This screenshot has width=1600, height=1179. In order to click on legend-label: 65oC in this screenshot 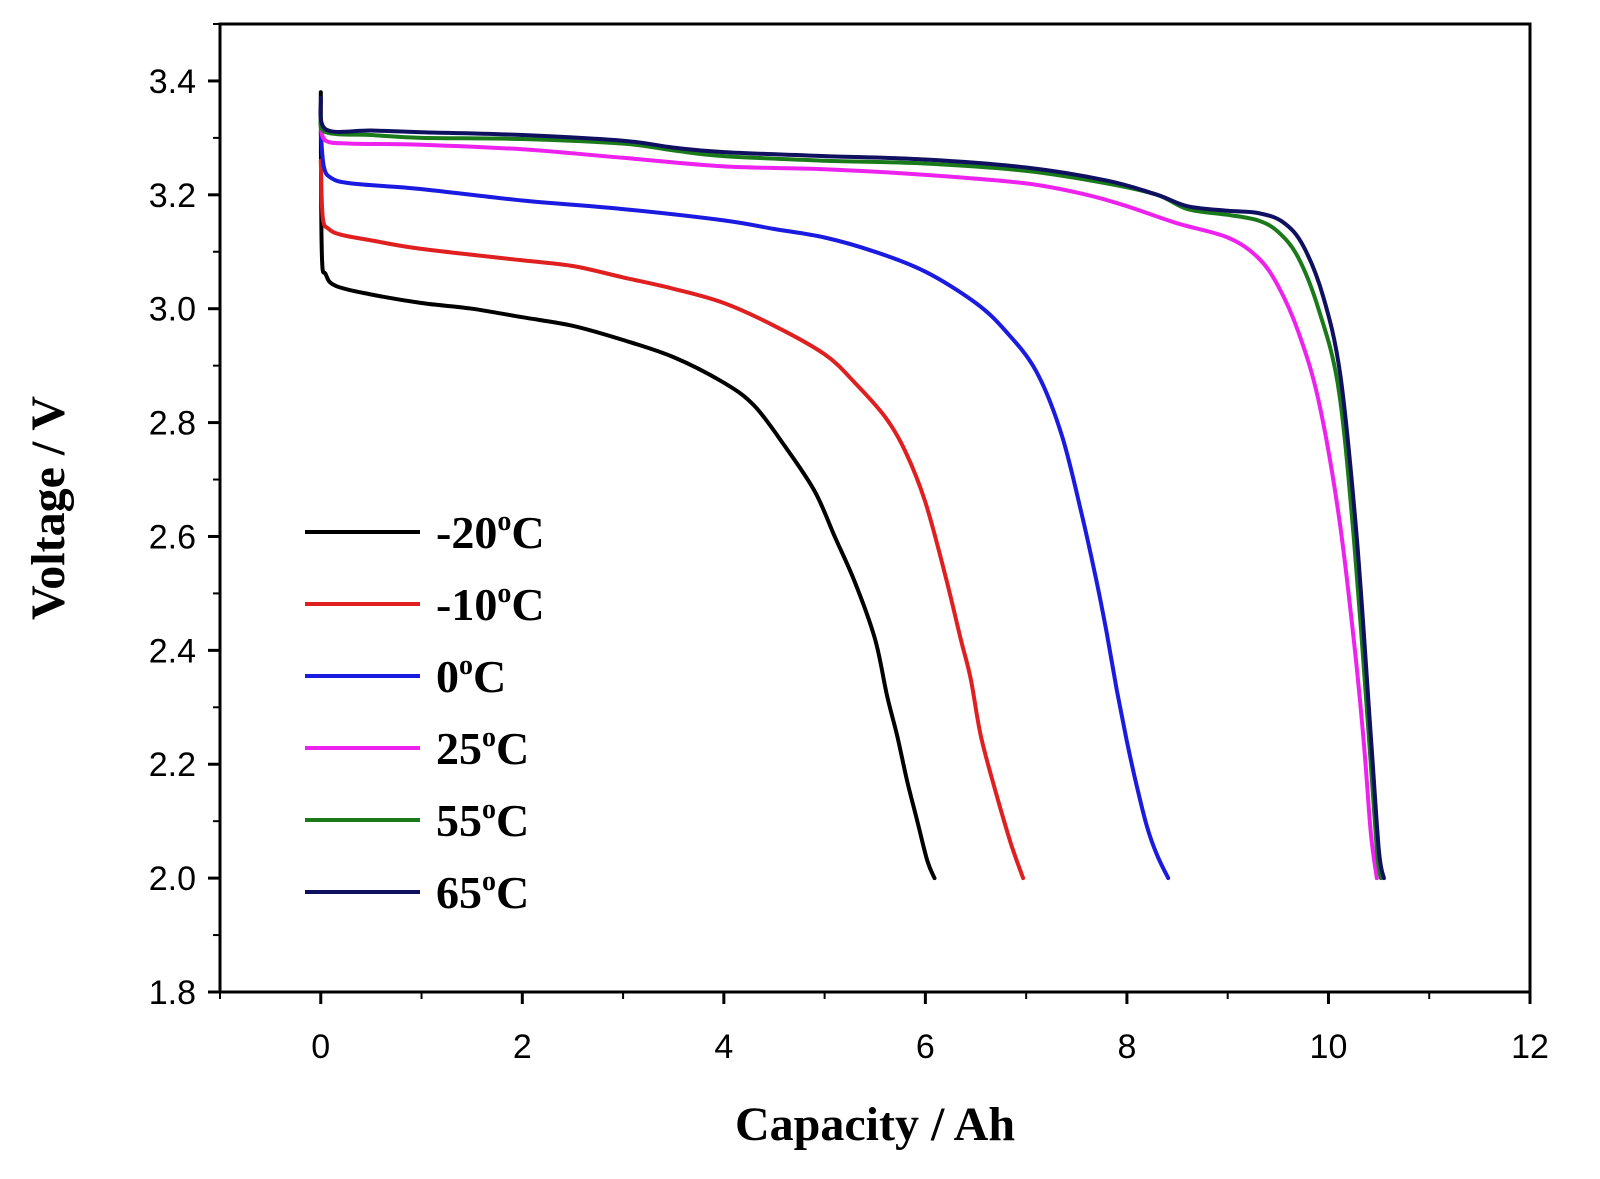, I will do `click(482, 892)`.